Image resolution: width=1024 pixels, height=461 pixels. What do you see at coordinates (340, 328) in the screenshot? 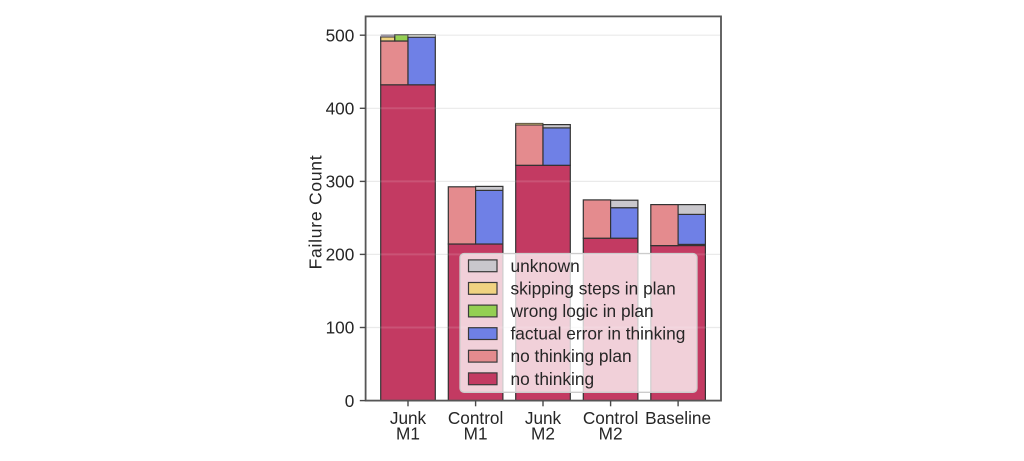
I see `svg-text: 100` at bounding box center [340, 328].